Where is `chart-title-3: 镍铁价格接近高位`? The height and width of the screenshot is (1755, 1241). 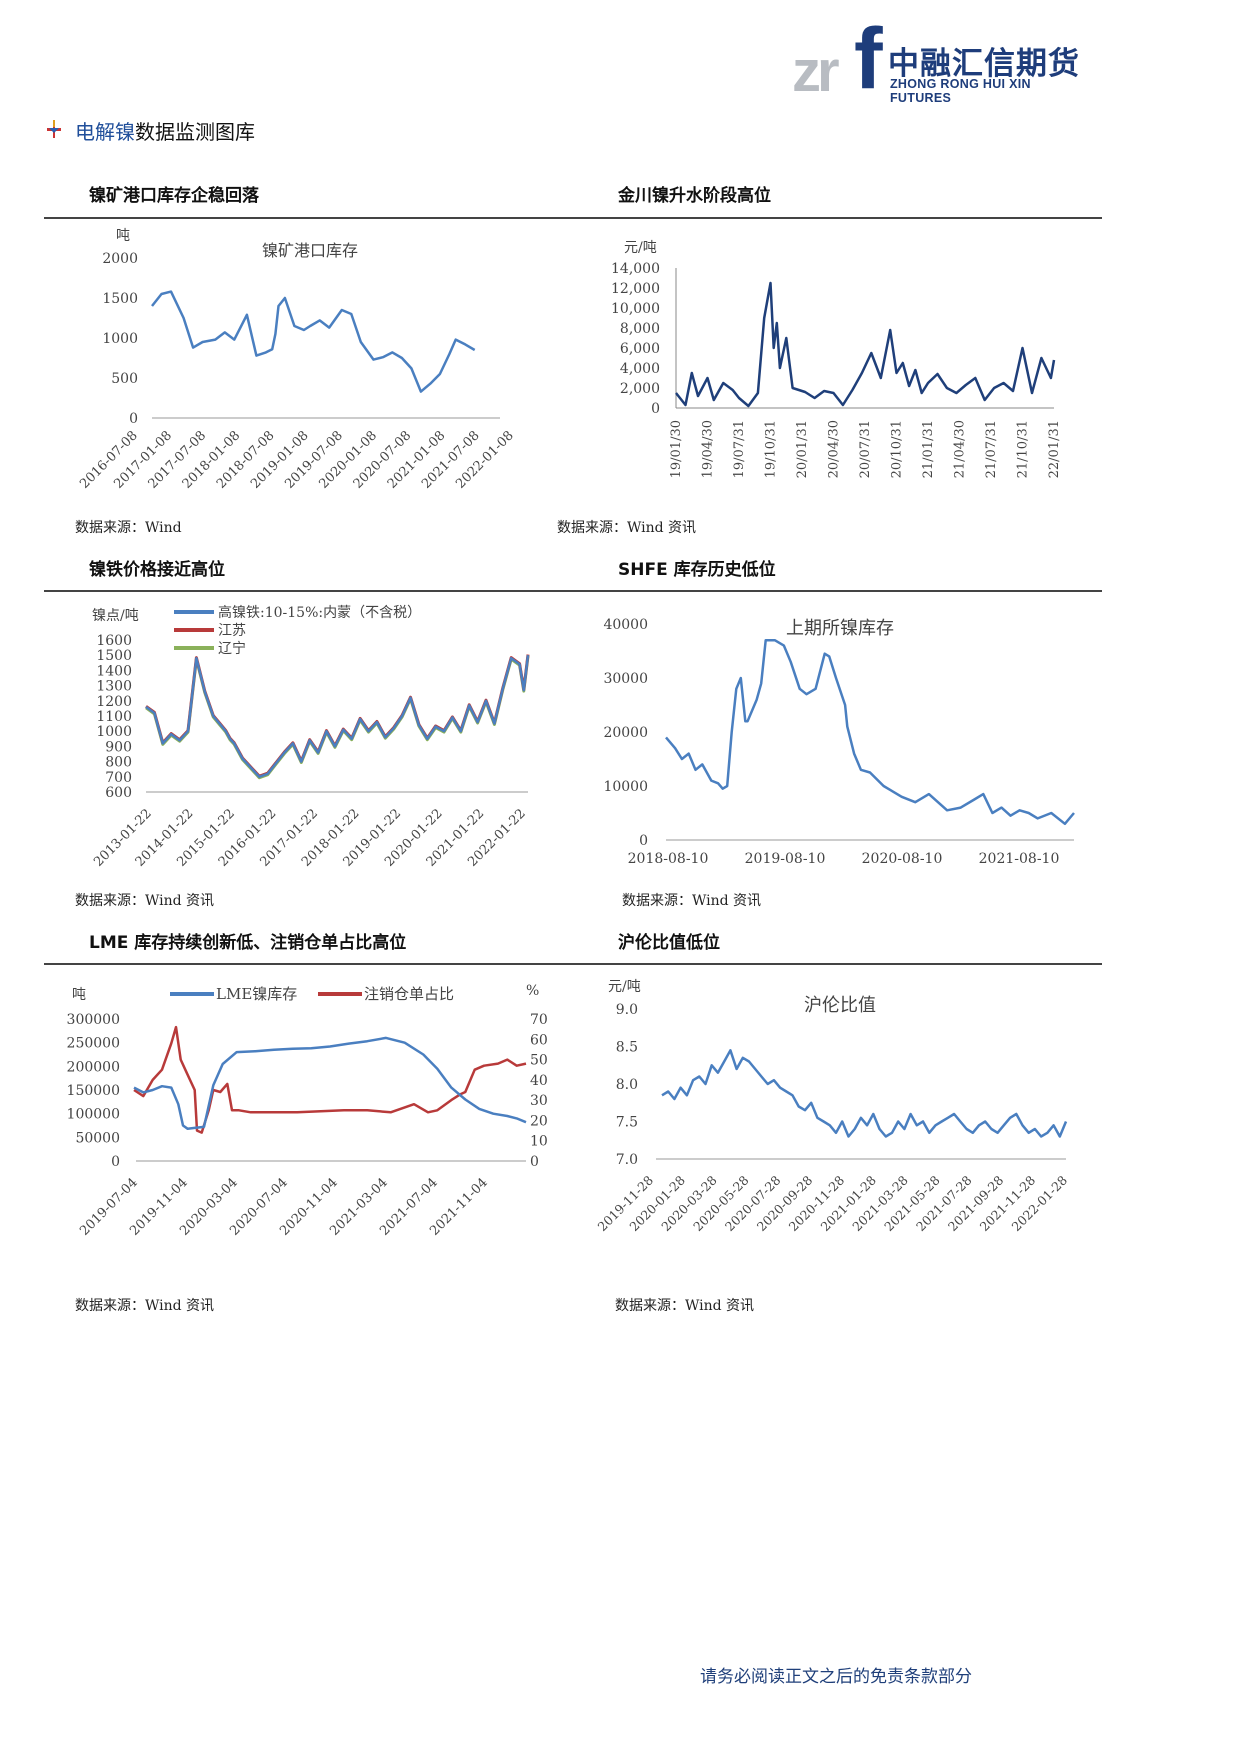
chart-title-3: 镍铁价格接近高位 is located at coordinates (157, 570).